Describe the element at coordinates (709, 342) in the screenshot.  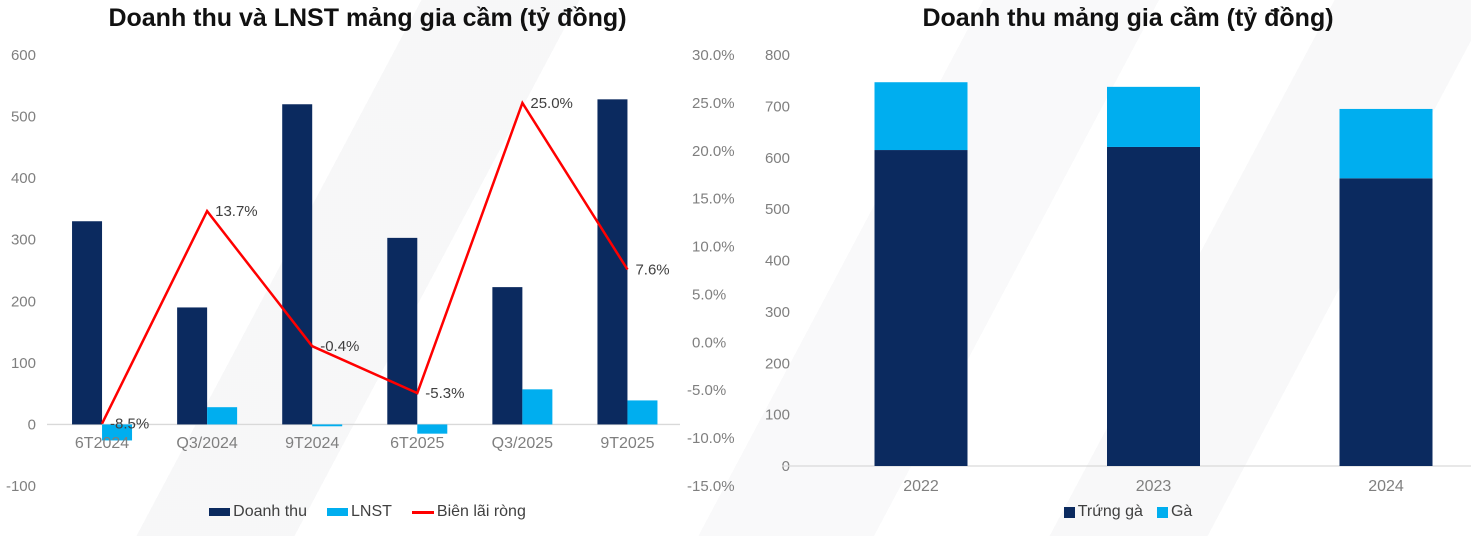
I see `pct-axis-tick-label: 0.0%` at that location.